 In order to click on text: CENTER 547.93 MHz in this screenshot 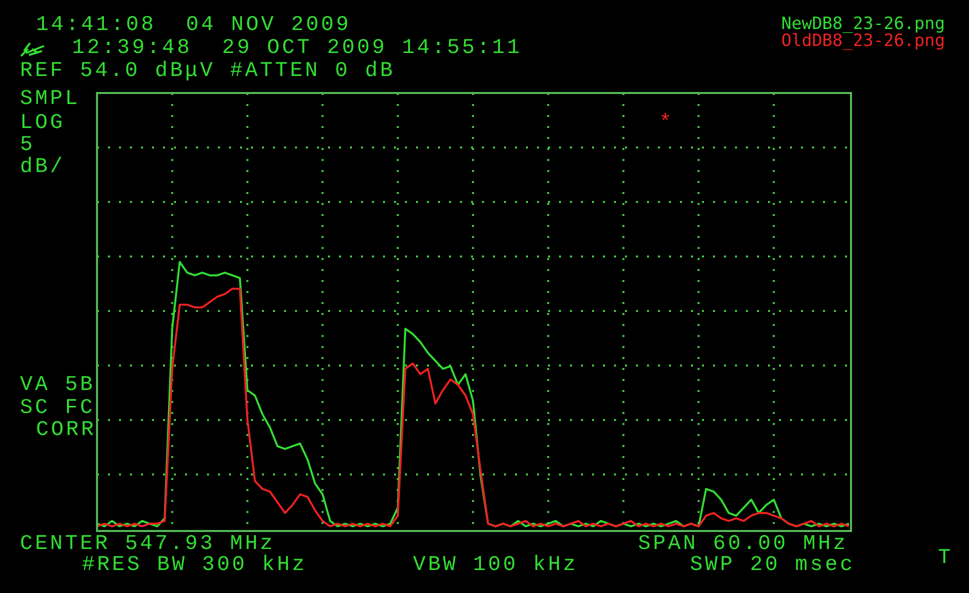, I will do `click(148, 544)`.